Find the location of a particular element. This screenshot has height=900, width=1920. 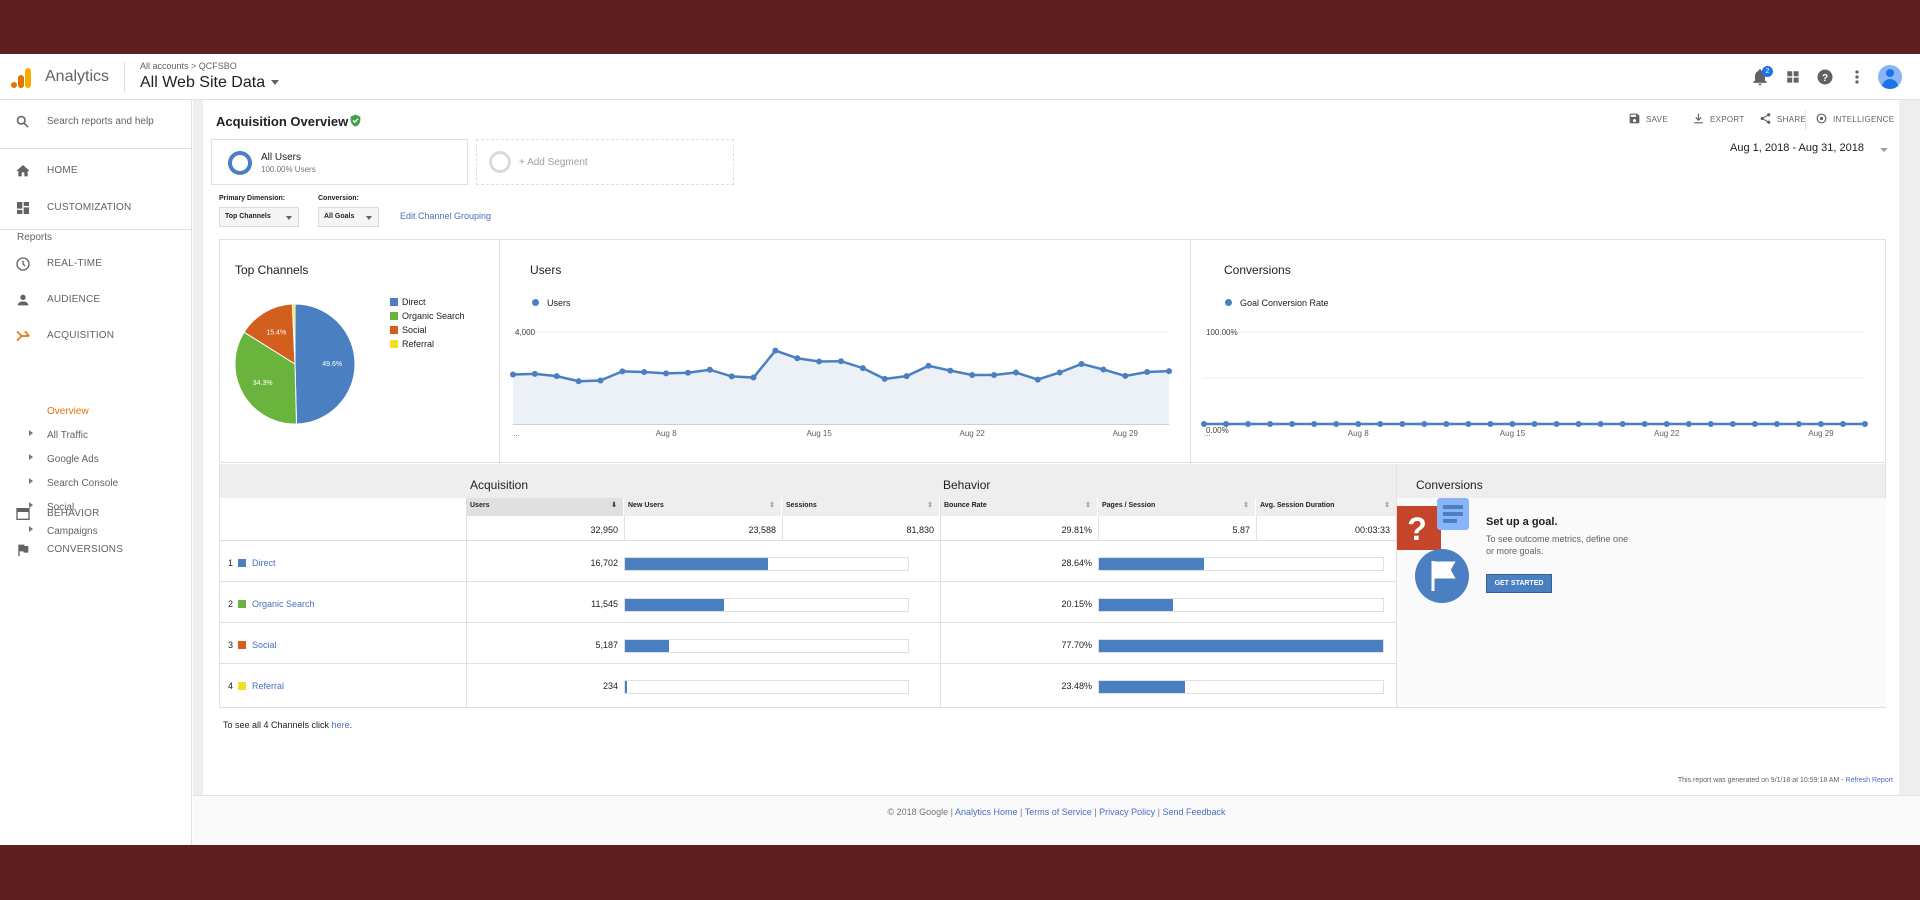

row-channel: Referral is located at coordinates (261, 686).